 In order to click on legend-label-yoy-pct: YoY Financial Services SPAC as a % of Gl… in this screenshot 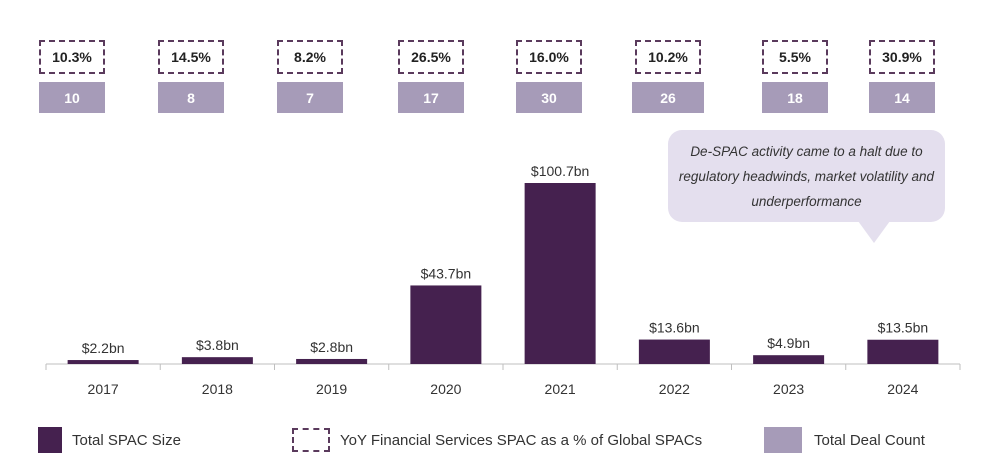, I will do `click(521, 440)`.